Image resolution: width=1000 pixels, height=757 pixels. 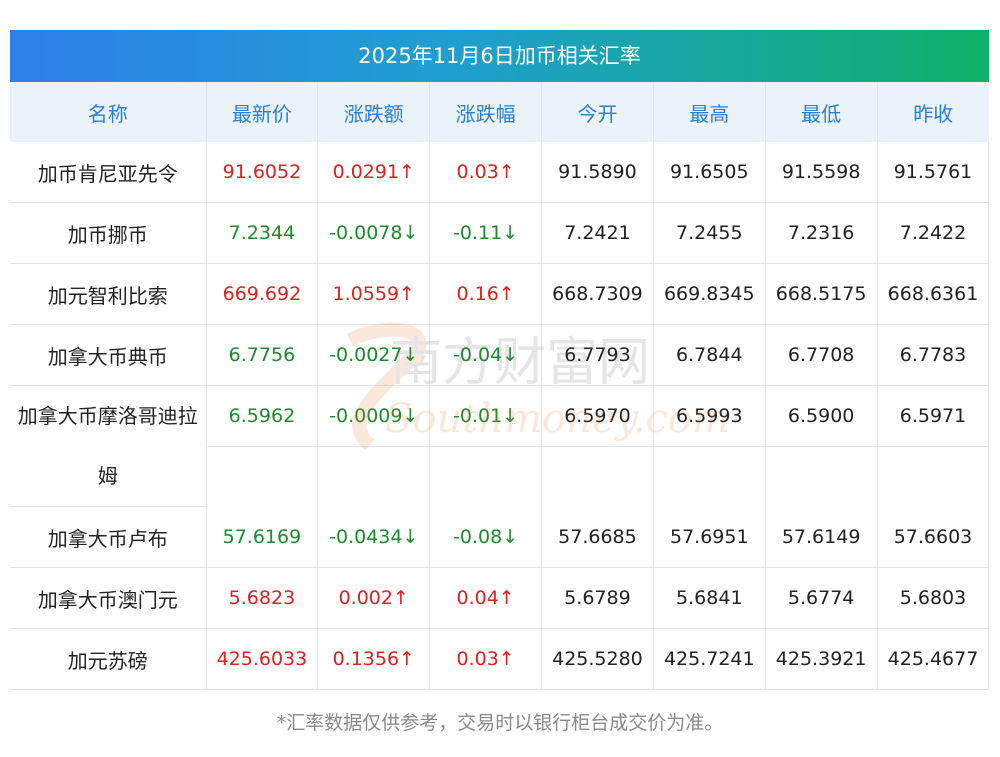 I want to click on high-cell: 91.6505, so click(x=709, y=172).